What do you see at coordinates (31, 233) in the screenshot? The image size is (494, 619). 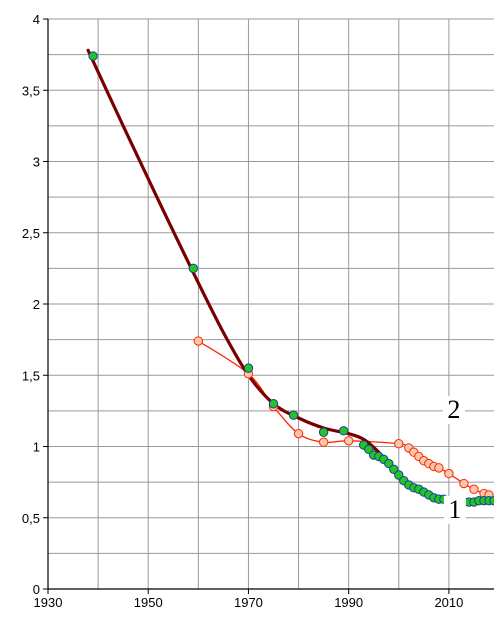 I see `y-tick-label: 2,5` at bounding box center [31, 233].